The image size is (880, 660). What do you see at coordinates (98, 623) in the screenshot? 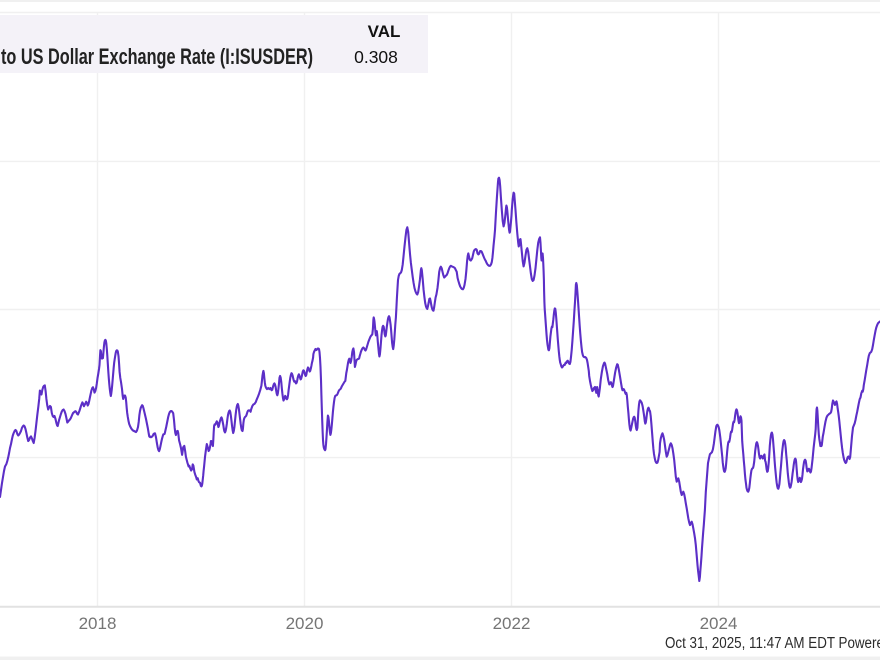
I see `svg-text: 2018` at bounding box center [98, 623].